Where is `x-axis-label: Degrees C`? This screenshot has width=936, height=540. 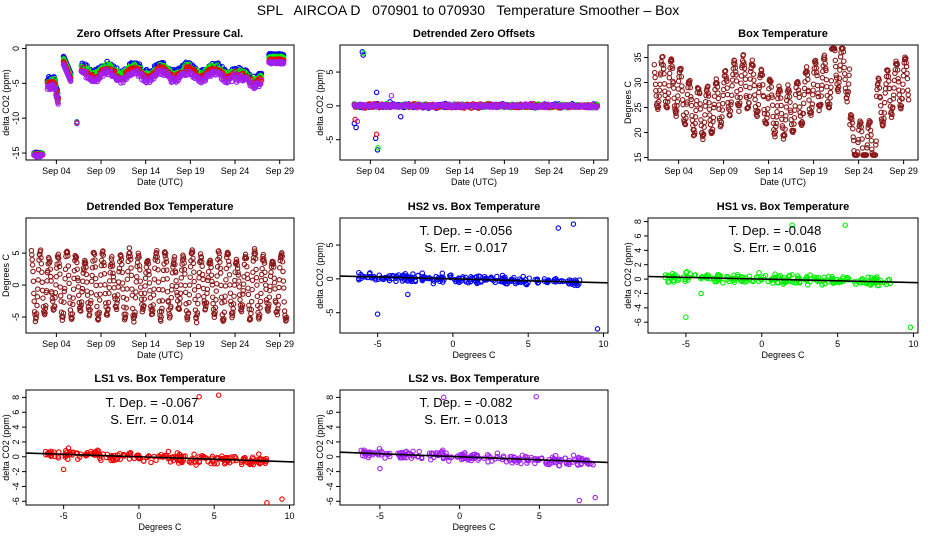
x-axis-label: Degrees C is located at coordinates (474, 355).